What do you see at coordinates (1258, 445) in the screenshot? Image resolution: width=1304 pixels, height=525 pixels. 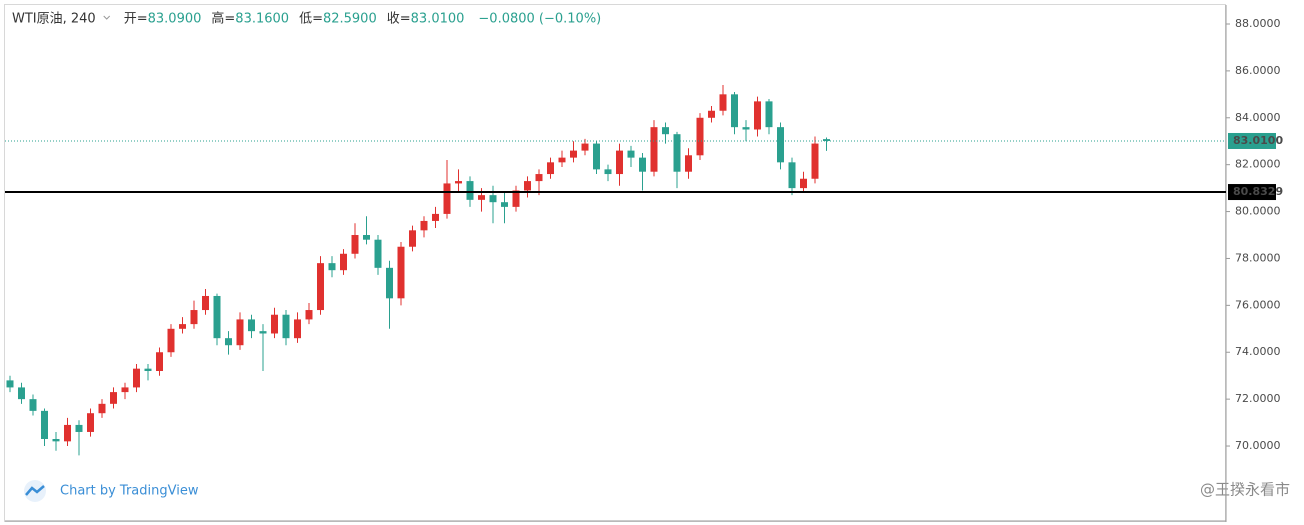 I see `y-tick-label: 70.0000` at bounding box center [1258, 445].